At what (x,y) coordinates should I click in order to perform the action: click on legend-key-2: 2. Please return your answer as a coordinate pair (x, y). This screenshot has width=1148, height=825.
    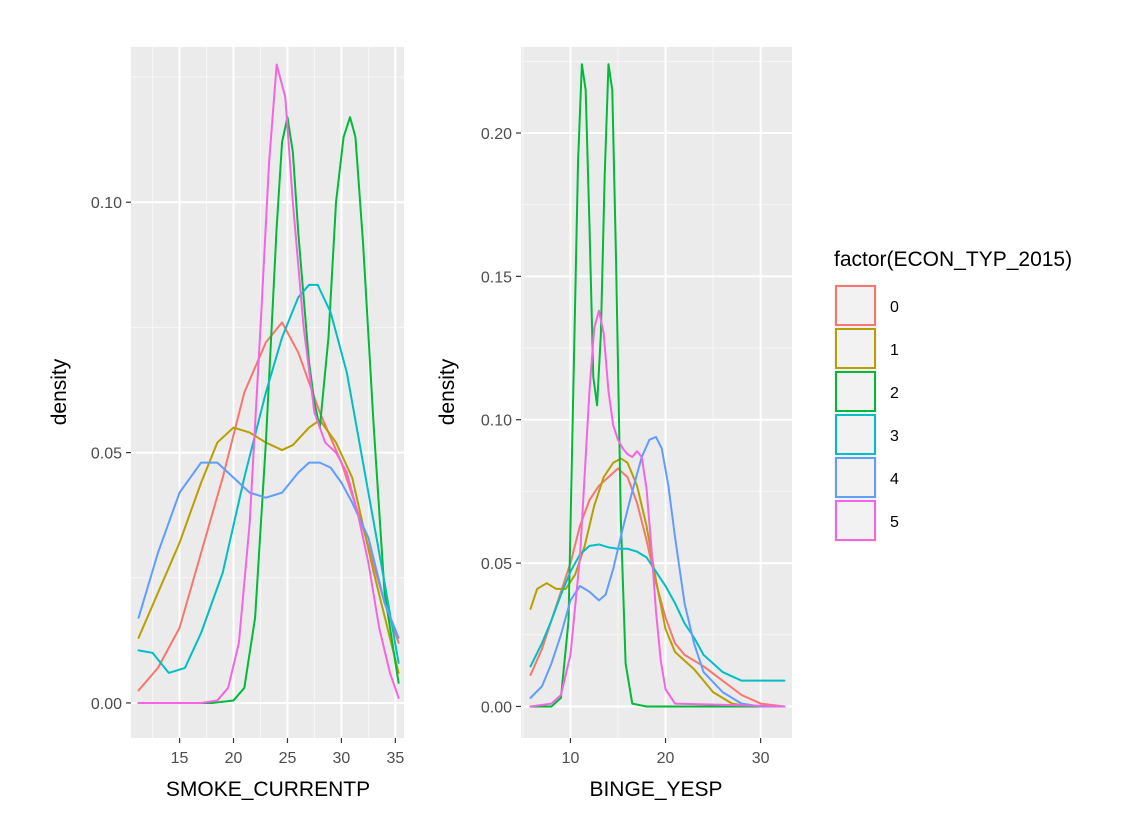
    Looking at the image, I should click on (866, 391).